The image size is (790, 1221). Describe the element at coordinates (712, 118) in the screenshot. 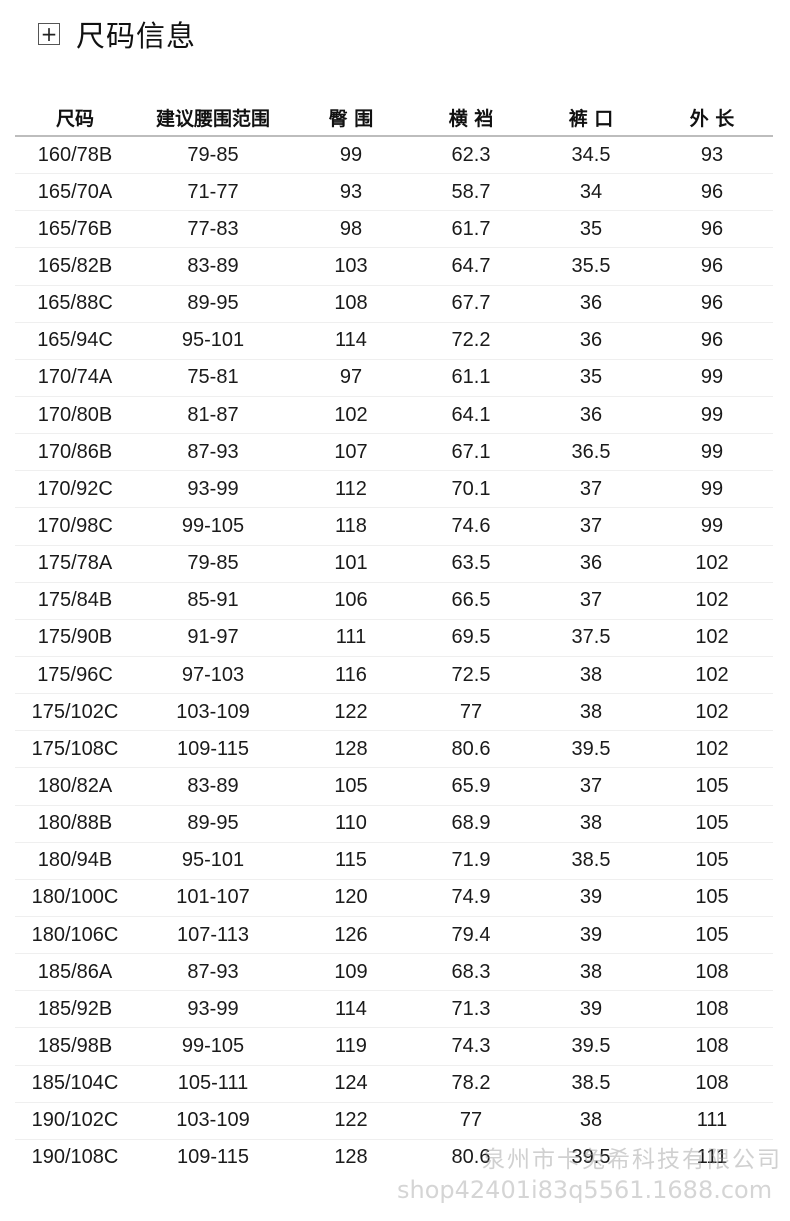

I see `column-header-outseam: 外 长` at that location.